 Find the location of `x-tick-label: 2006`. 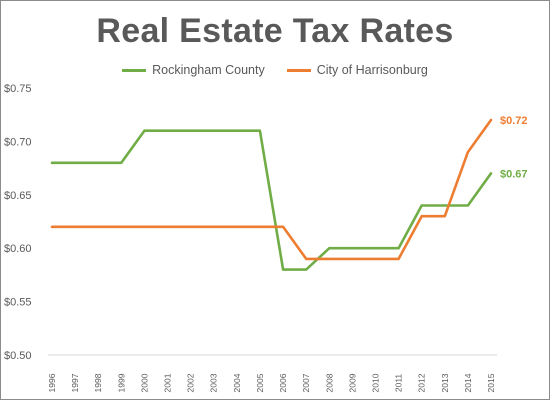

x-tick-label: 2006 is located at coordinates (283, 382).